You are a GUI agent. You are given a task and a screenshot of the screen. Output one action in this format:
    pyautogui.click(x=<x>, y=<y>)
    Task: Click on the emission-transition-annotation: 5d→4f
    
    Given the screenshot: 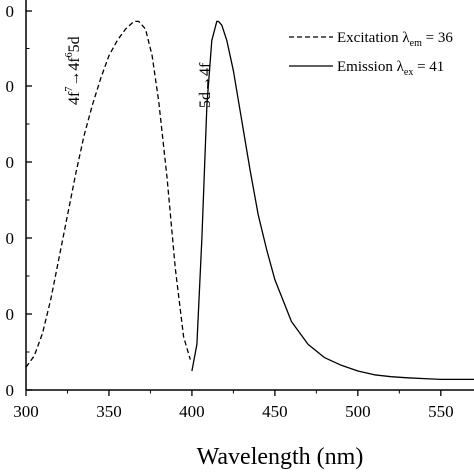 What is the action you would take?
    pyautogui.click(x=205, y=85)
    